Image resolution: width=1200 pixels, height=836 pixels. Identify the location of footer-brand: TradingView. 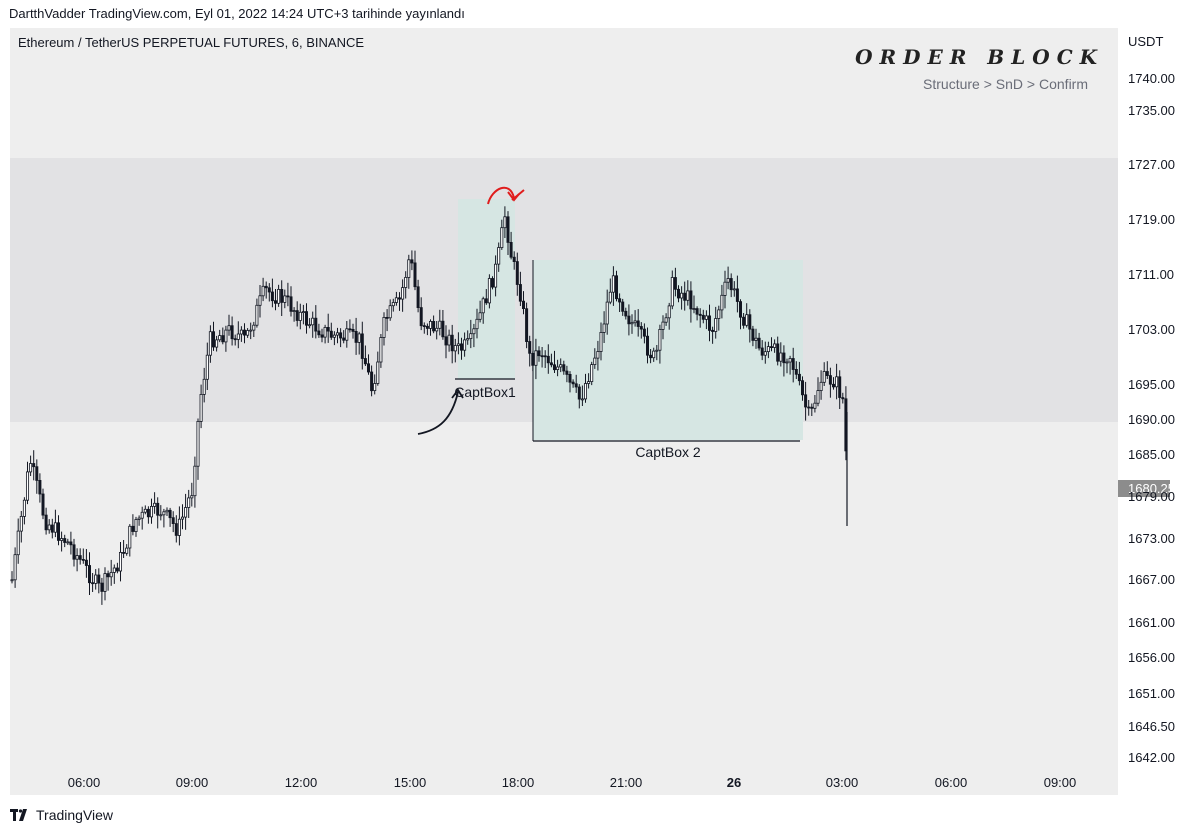
(75, 815).